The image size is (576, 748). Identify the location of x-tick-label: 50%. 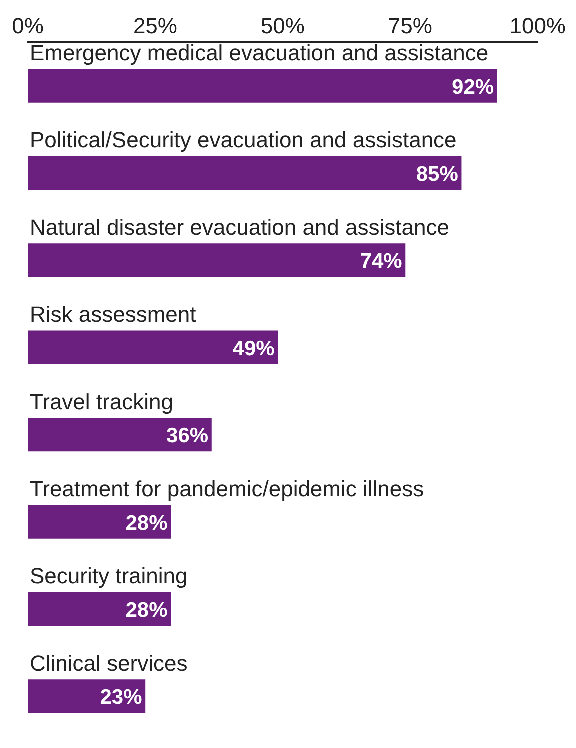
(282, 25).